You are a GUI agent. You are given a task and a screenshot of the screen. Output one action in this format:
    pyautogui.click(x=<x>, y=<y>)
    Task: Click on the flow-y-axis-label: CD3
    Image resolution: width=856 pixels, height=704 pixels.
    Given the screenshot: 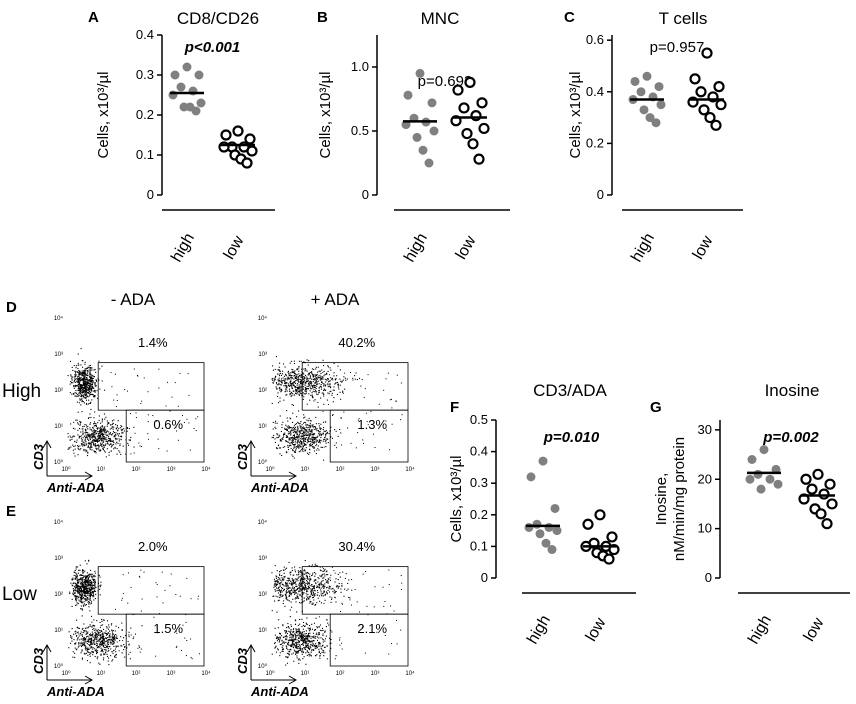 What is the action you would take?
    pyautogui.click(x=242, y=456)
    